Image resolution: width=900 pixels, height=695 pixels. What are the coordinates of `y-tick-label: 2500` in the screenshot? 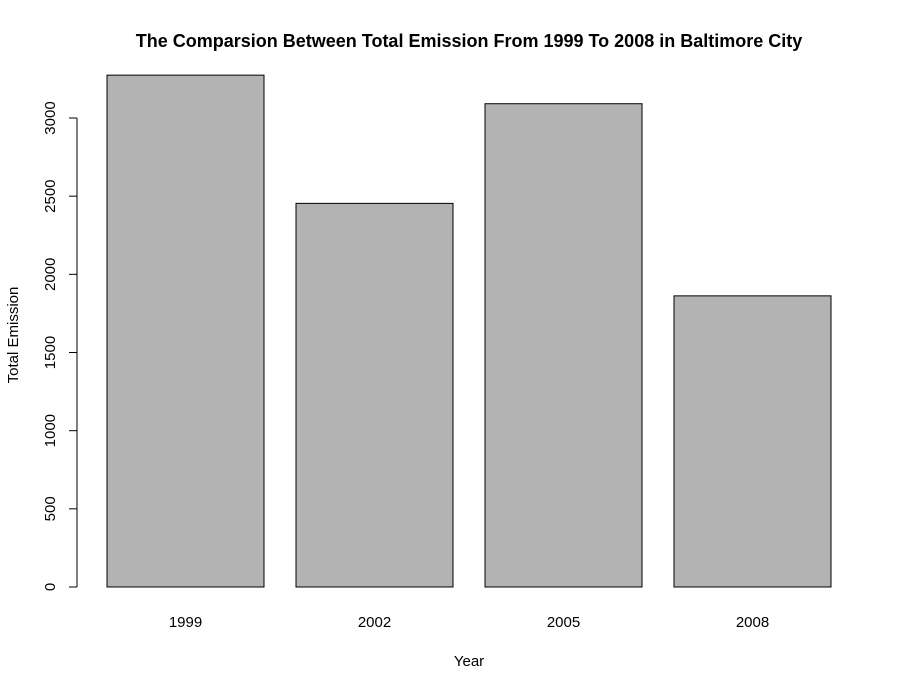 It's located at (50, 195).